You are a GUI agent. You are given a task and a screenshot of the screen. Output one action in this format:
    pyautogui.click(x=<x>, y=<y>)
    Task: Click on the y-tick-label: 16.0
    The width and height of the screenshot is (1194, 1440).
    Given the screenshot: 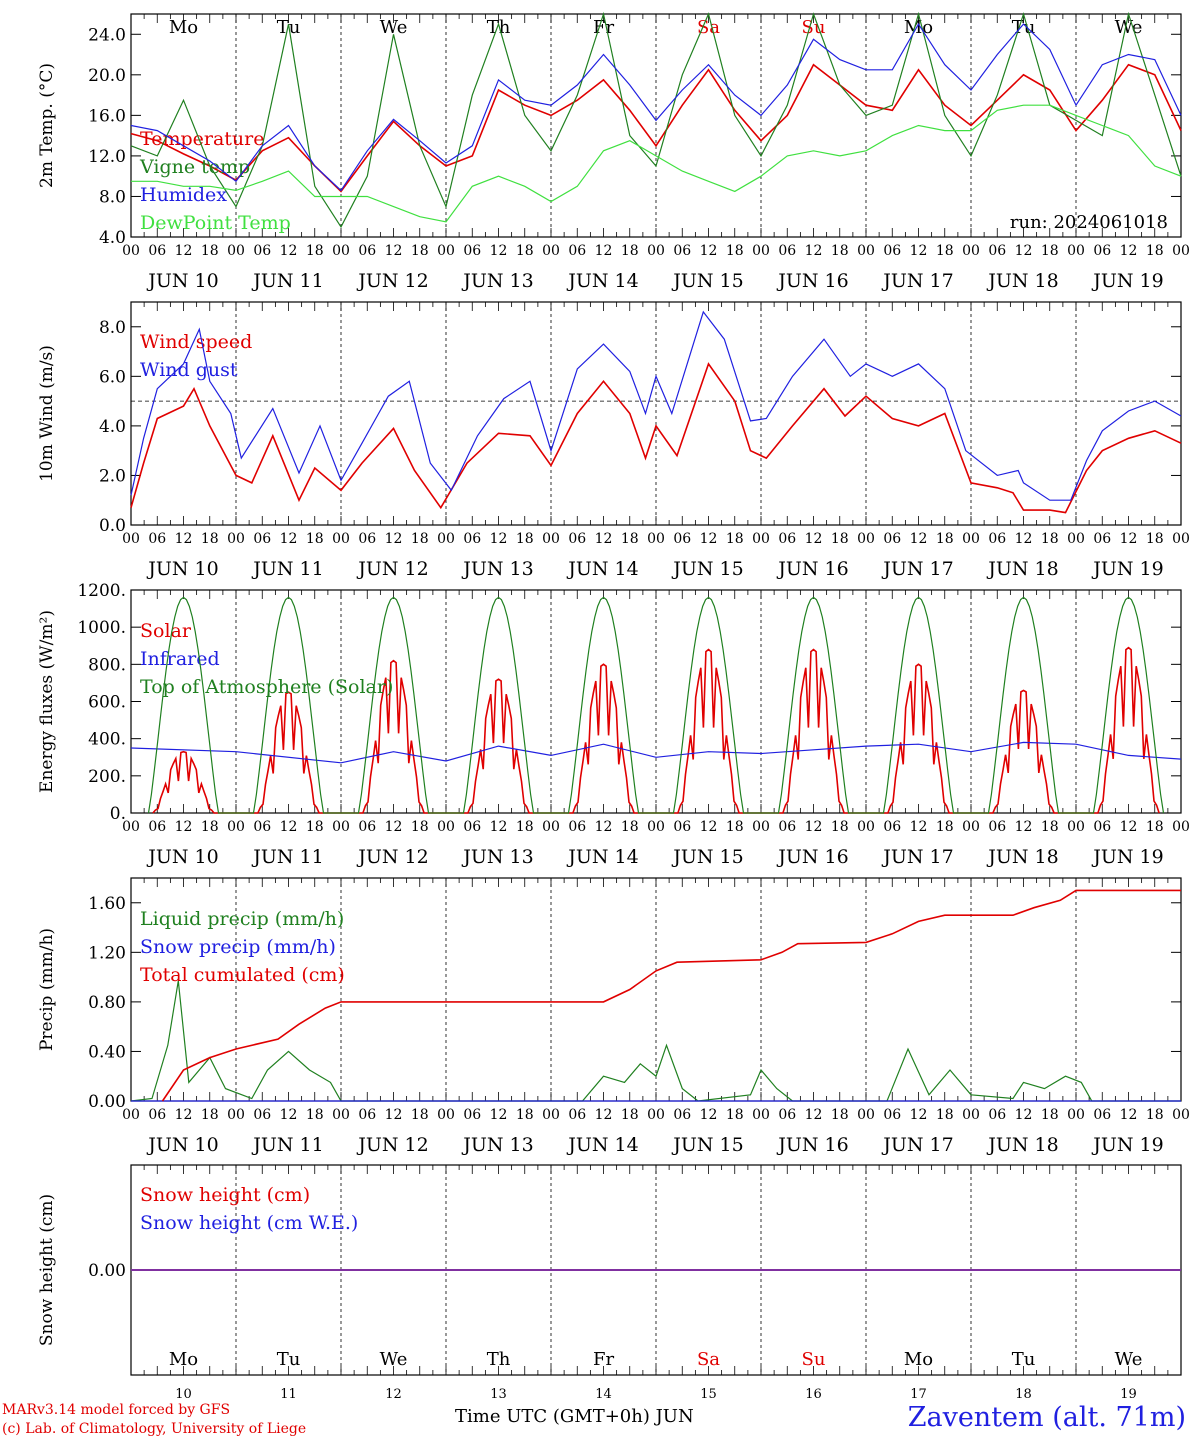 What is the action you would take?
    pyautogui.click(x=107, y=116)
    